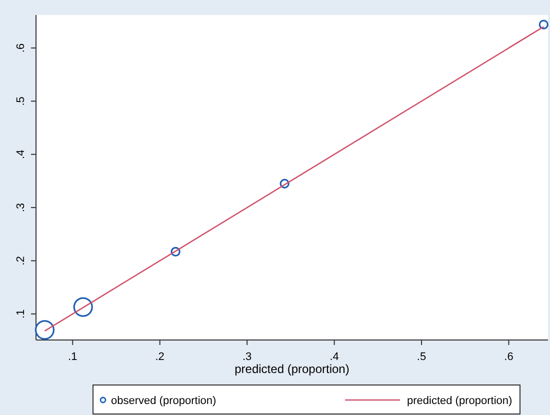  What do you see at coordinates (21, 101) in the screenshot?
I see `y-tick-label: .5` at bounding box center [21, 101].